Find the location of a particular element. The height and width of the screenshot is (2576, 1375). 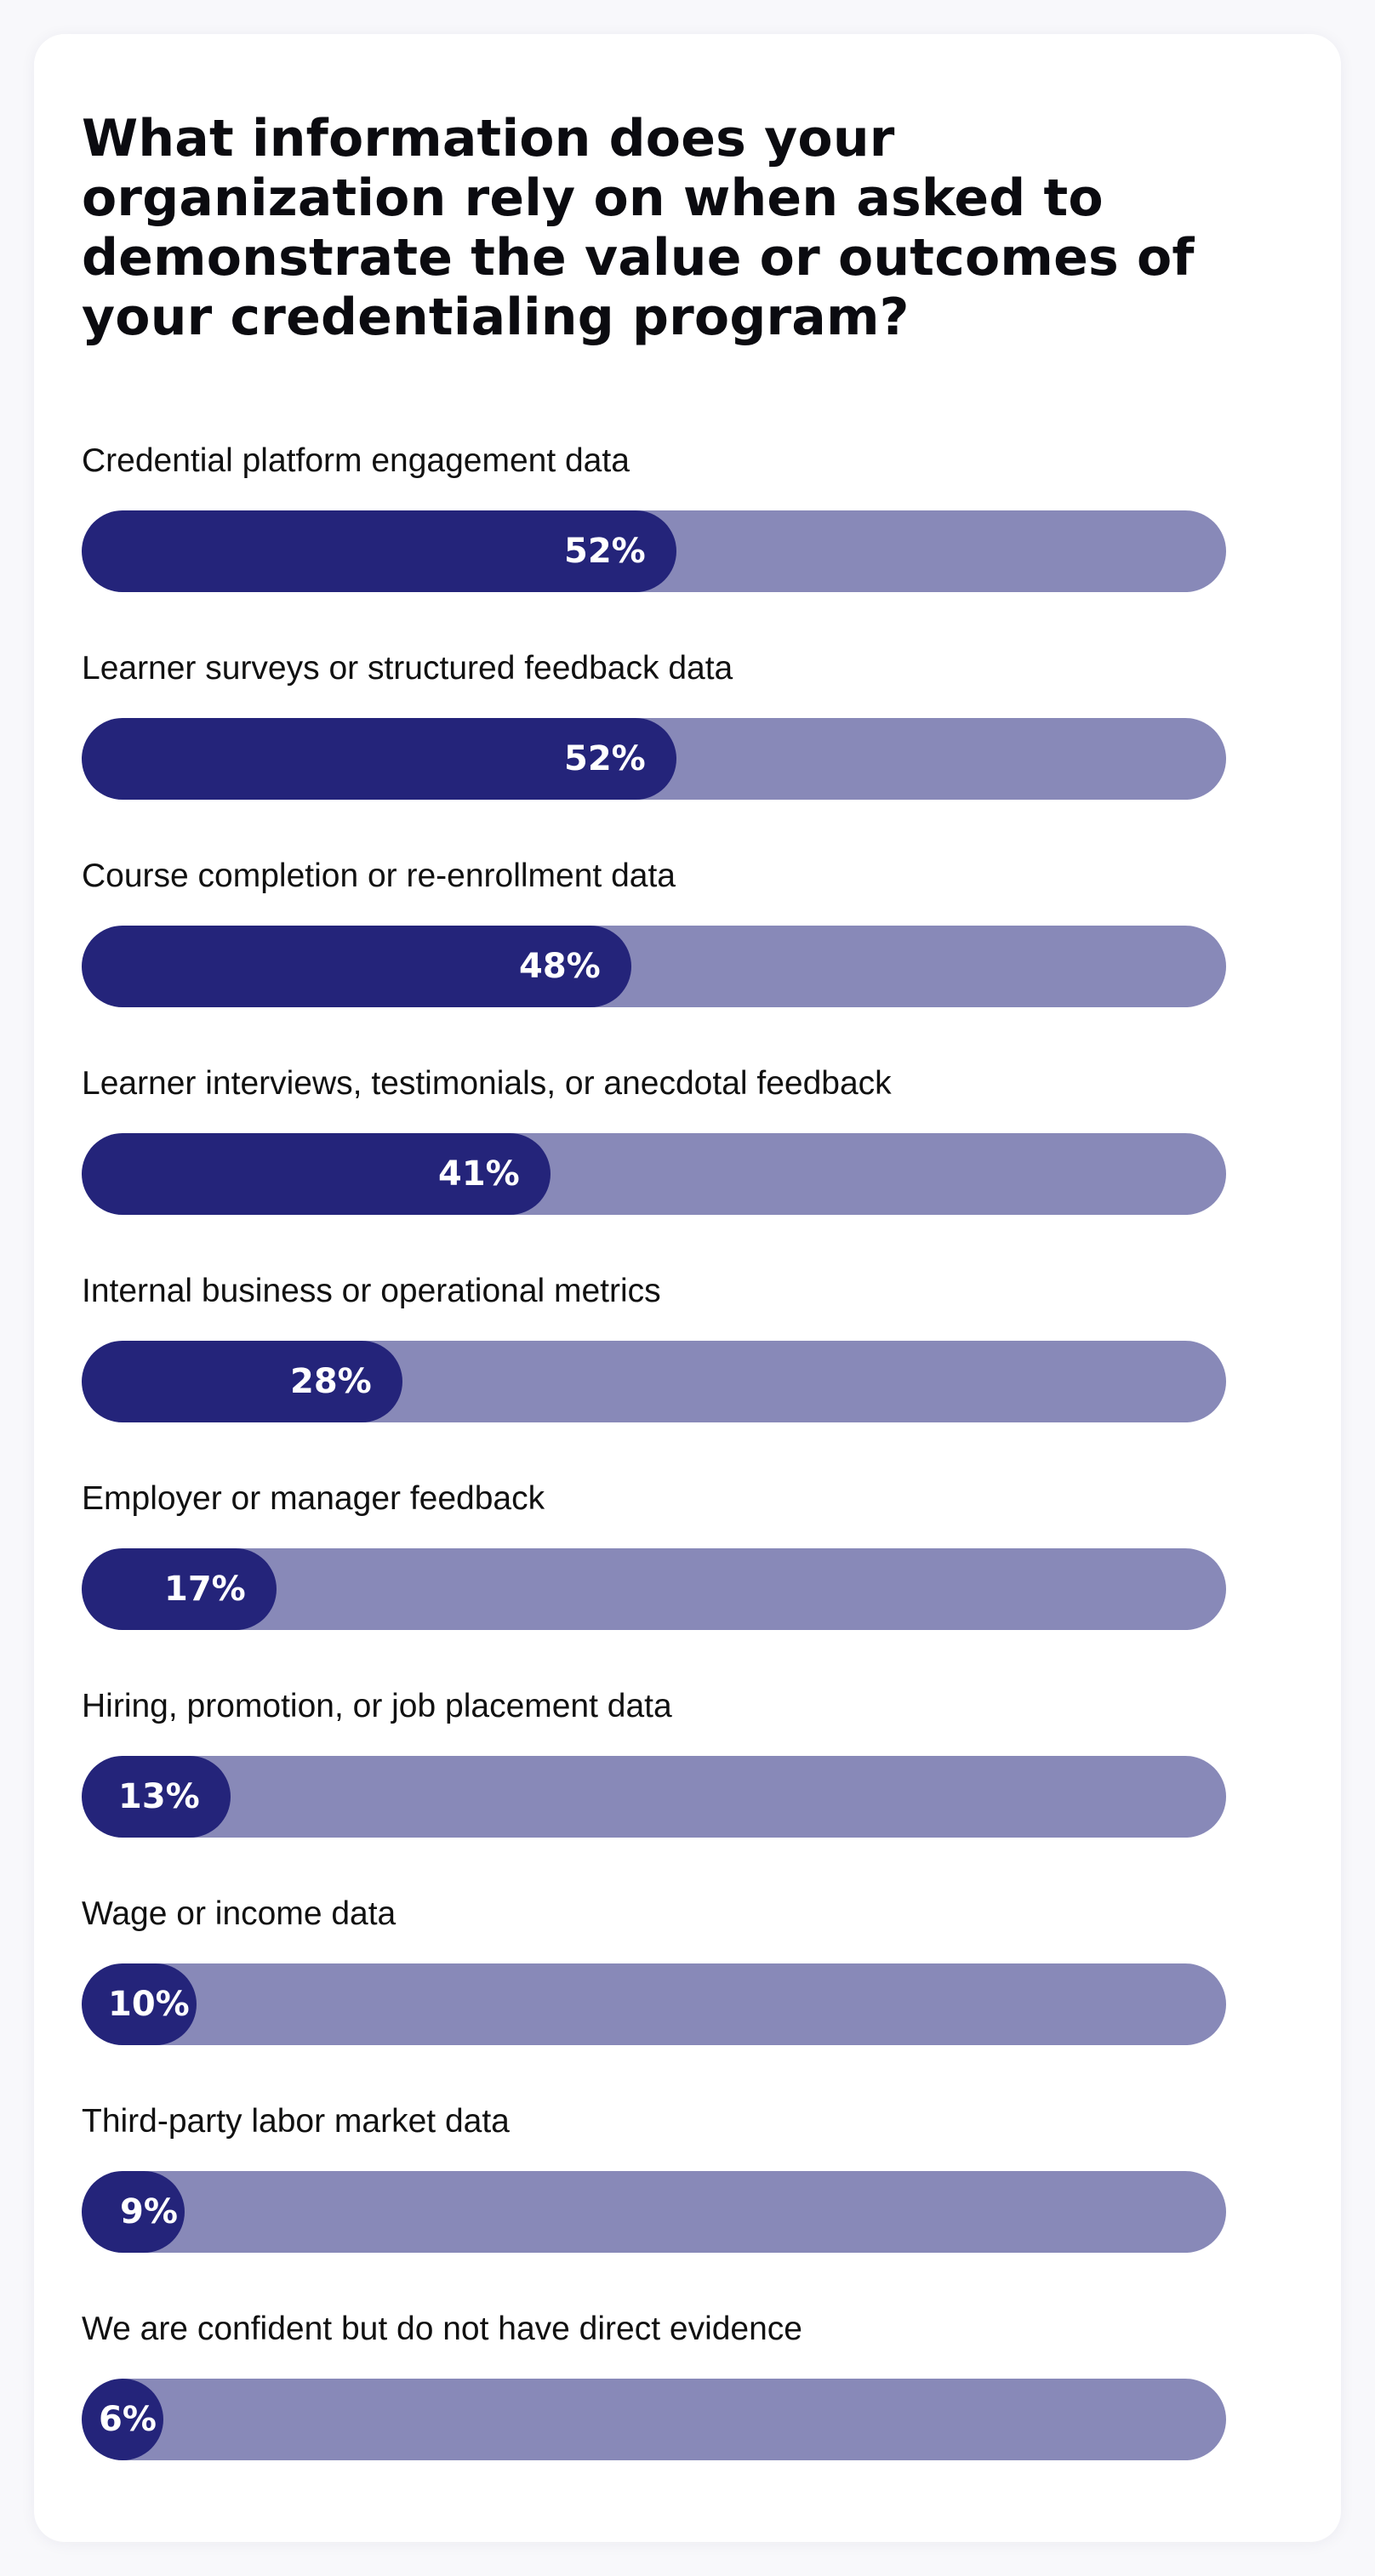

bar-row: Third-party labor market data 9% is located at coordinates (654, 2177).